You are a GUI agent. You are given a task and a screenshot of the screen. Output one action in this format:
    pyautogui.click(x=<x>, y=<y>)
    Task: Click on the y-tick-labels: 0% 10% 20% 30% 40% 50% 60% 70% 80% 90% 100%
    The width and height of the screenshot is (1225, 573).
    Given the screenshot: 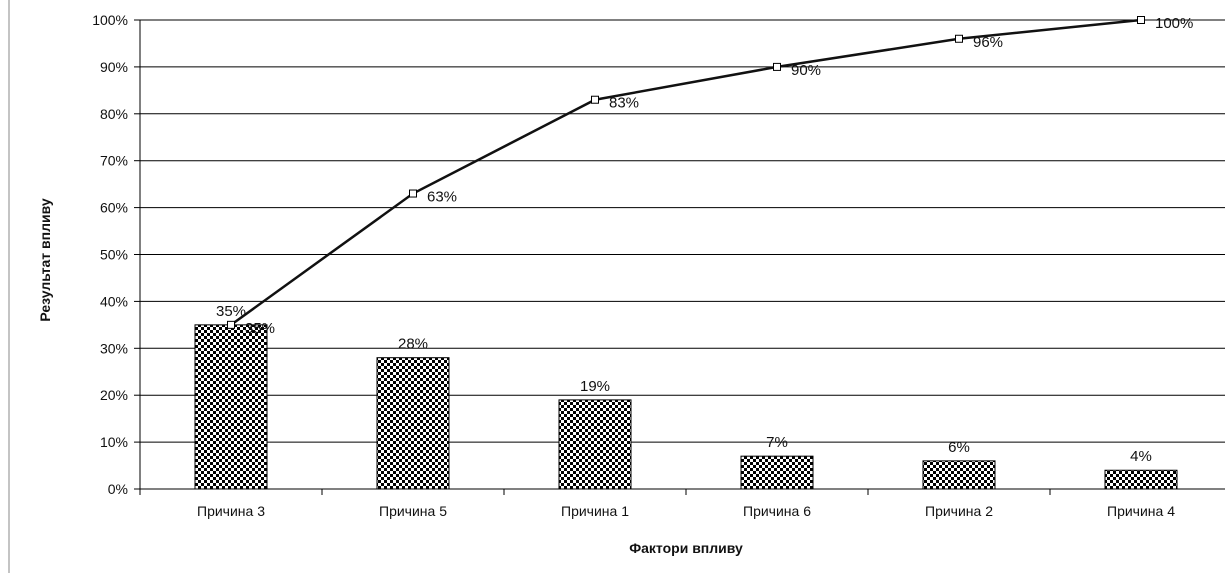 What is the action you would take?
    pyautogui.click(x=110, y=254)
    